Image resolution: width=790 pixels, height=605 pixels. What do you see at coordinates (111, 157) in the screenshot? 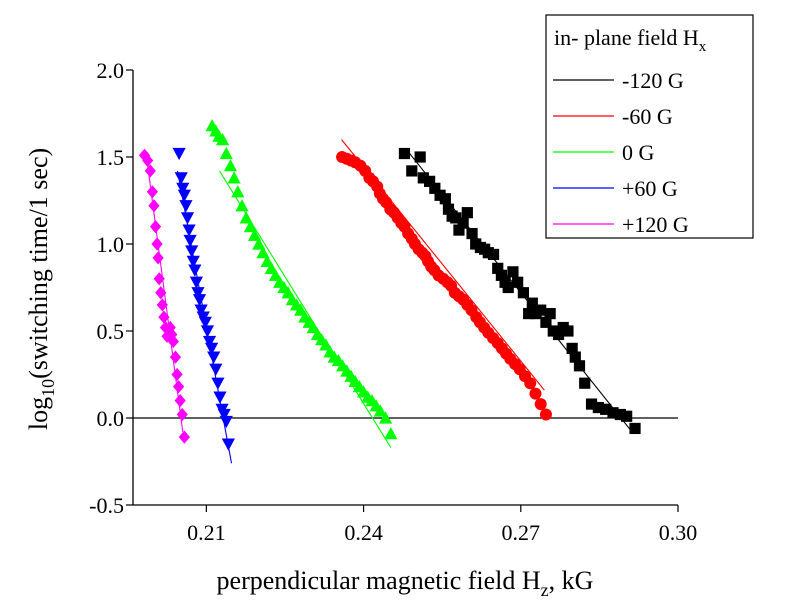
I see `y-tick-label: 1.5` at bounding box center [111, 157].